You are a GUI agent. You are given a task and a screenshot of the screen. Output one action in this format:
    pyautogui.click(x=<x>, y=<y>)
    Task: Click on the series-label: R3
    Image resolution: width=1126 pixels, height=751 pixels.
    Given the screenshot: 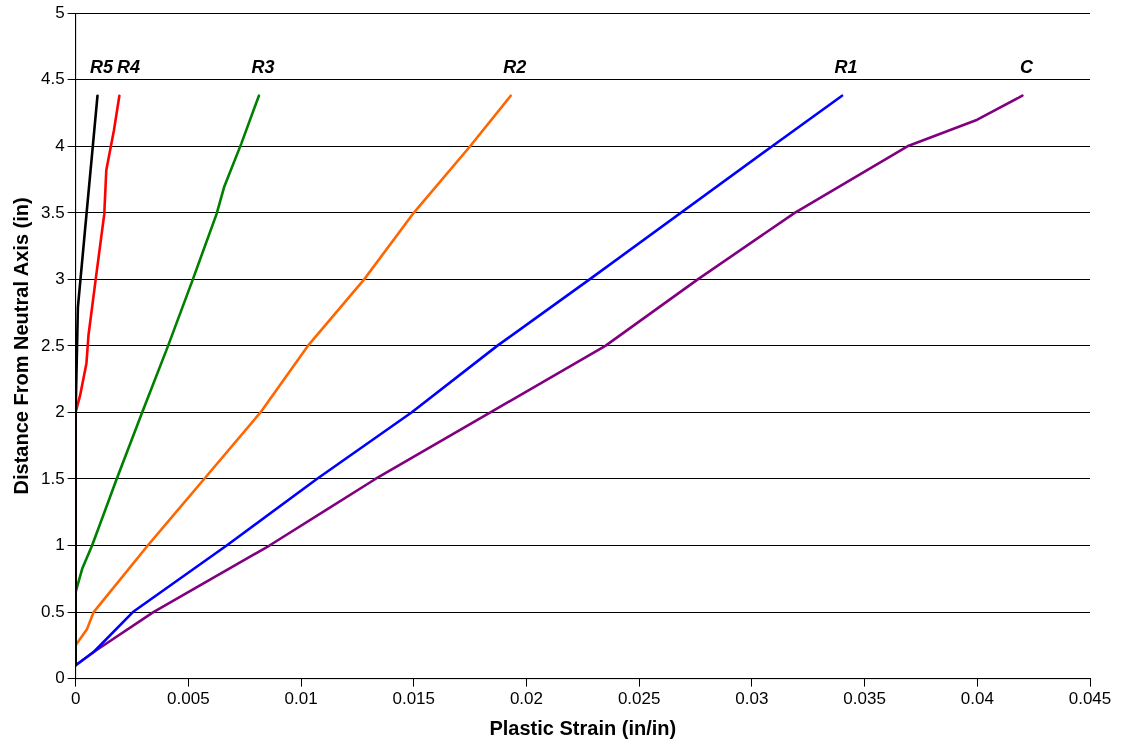 What is the action you would take?
    pyautogui.click(x=263, y=66)
    